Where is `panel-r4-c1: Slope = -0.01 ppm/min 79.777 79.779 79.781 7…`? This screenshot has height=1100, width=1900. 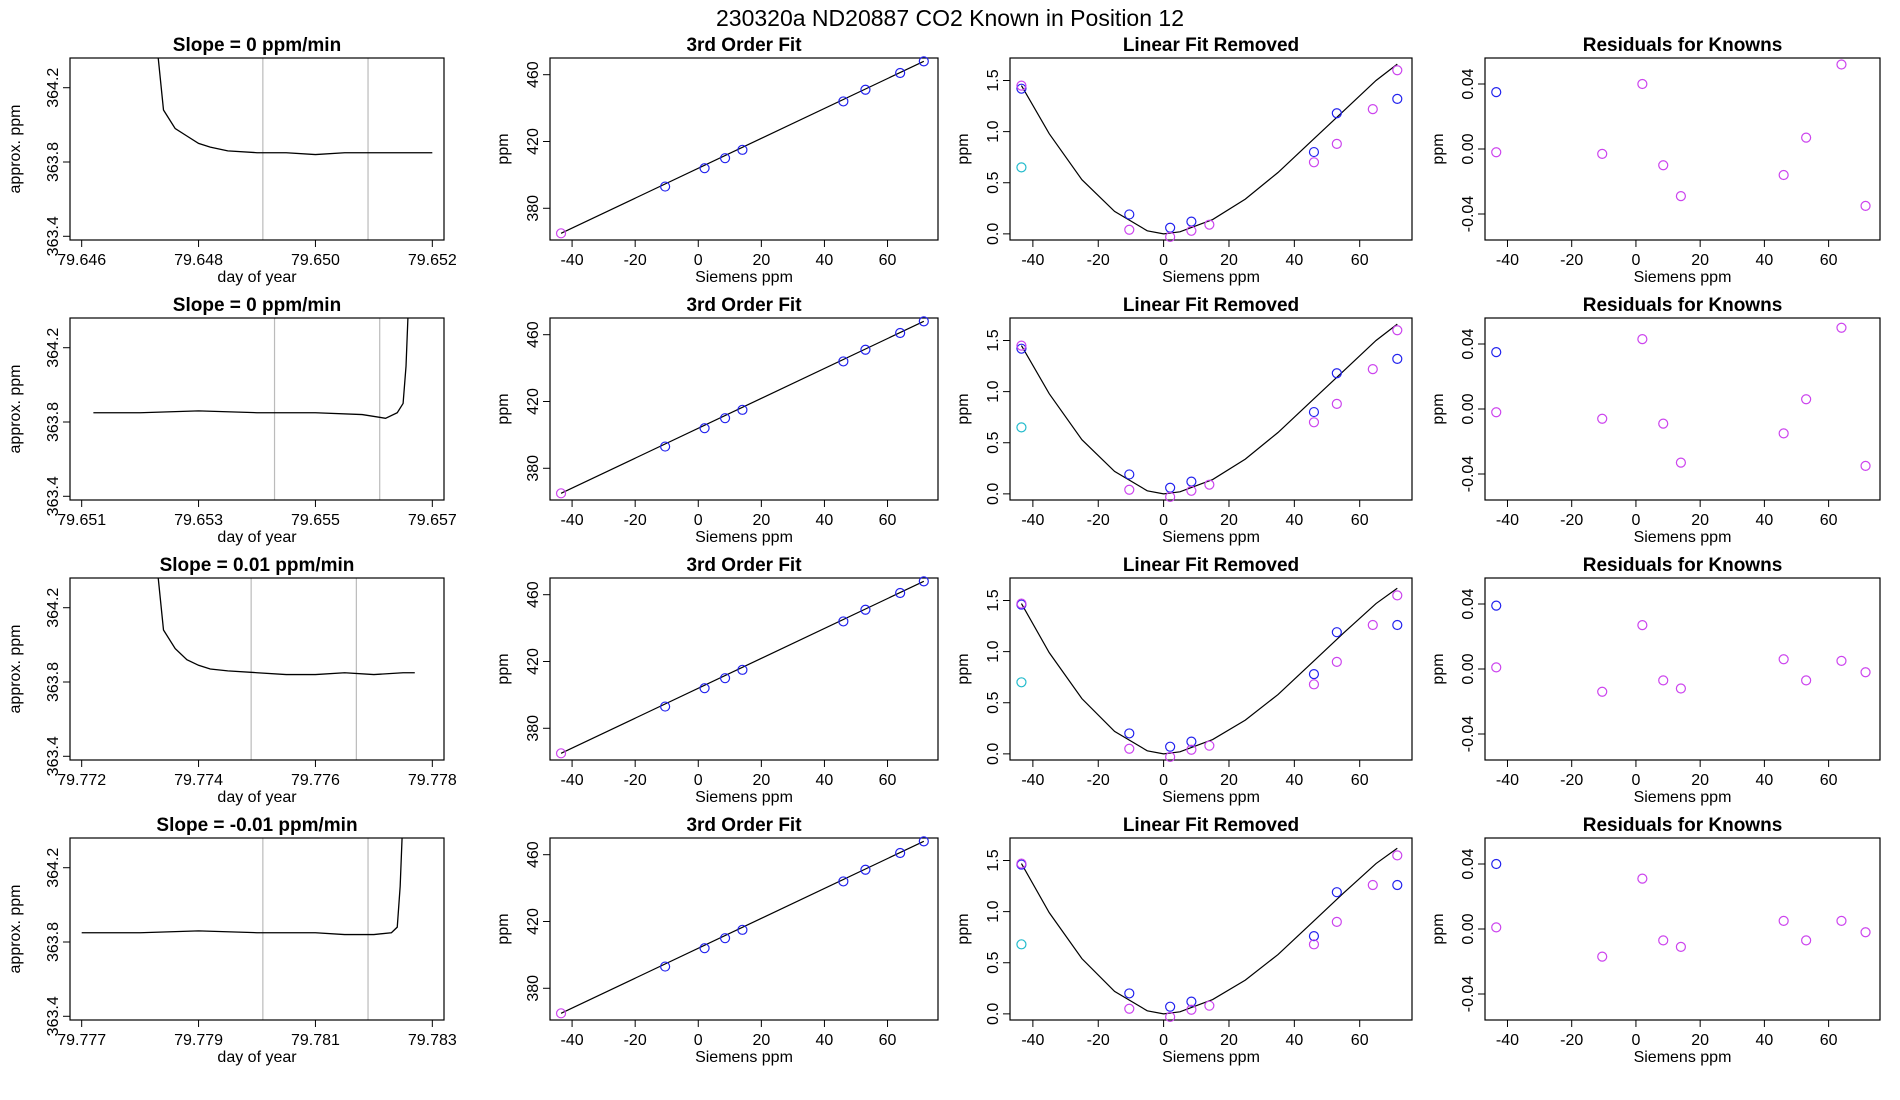 panel-r4-c1: Slope = -0.01 ppm/min 79.777 79.779 79.781 7… is located at coordinates (232, 940).